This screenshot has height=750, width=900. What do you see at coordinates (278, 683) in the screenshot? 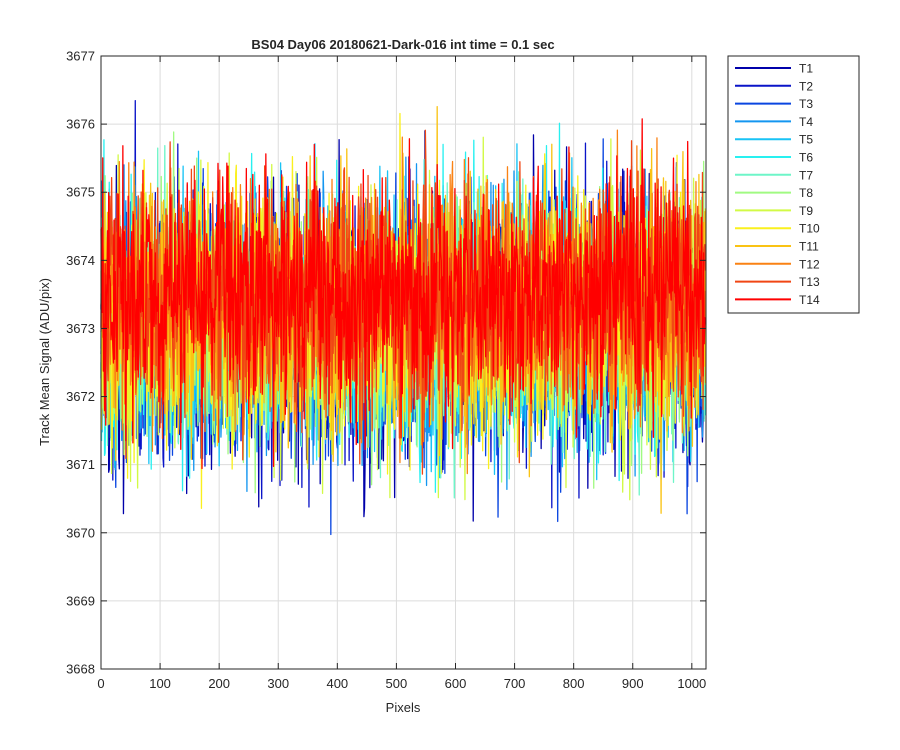
I see `x-tick-label: 300` at bounding box center [278, 683].